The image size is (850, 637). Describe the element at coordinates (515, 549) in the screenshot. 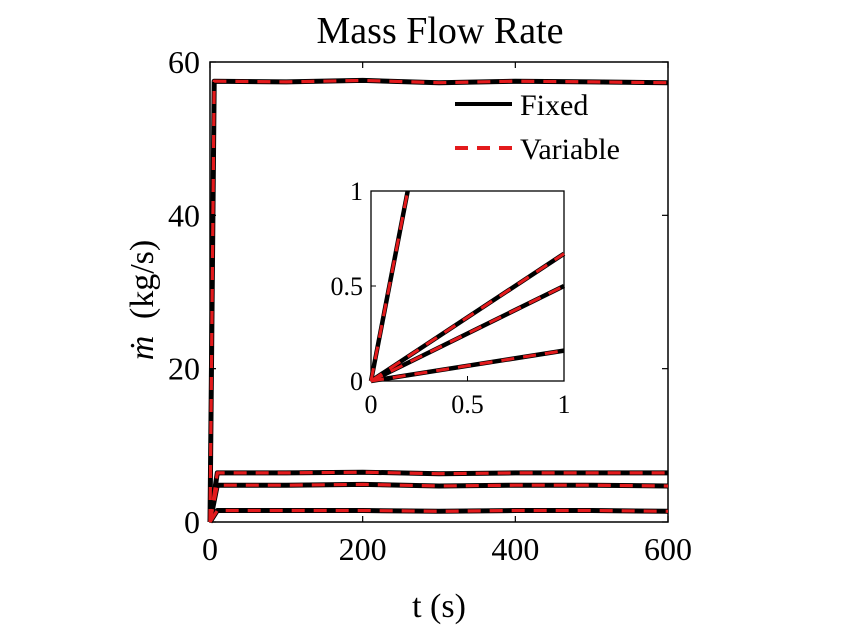

I see `x-tick-label: 400` at that location.